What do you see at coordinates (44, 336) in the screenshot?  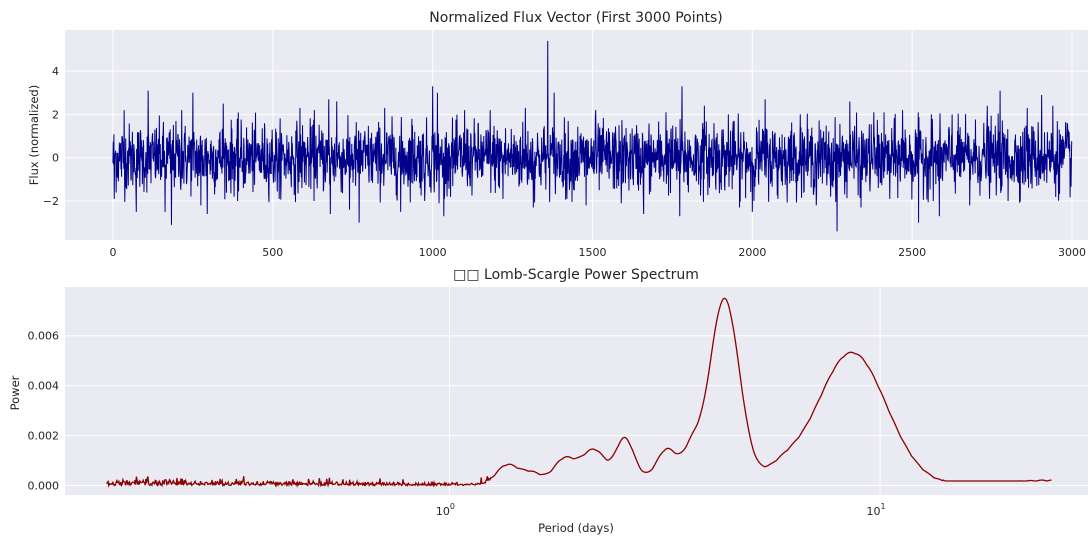 I see `spectrum-ytick-label: 0.006` at bounding box center [44, 336].